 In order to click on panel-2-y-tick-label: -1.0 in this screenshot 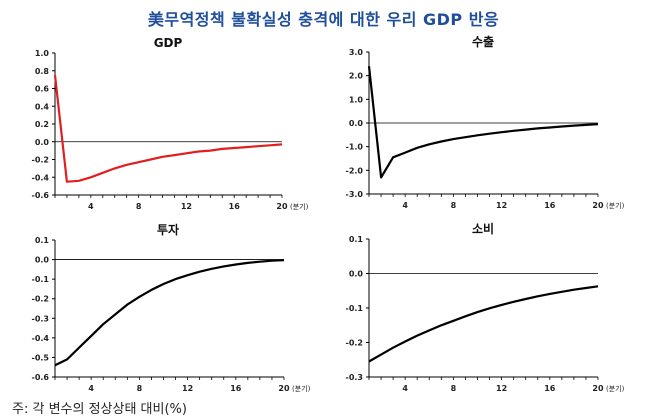, I will do `click(355, 147)`.